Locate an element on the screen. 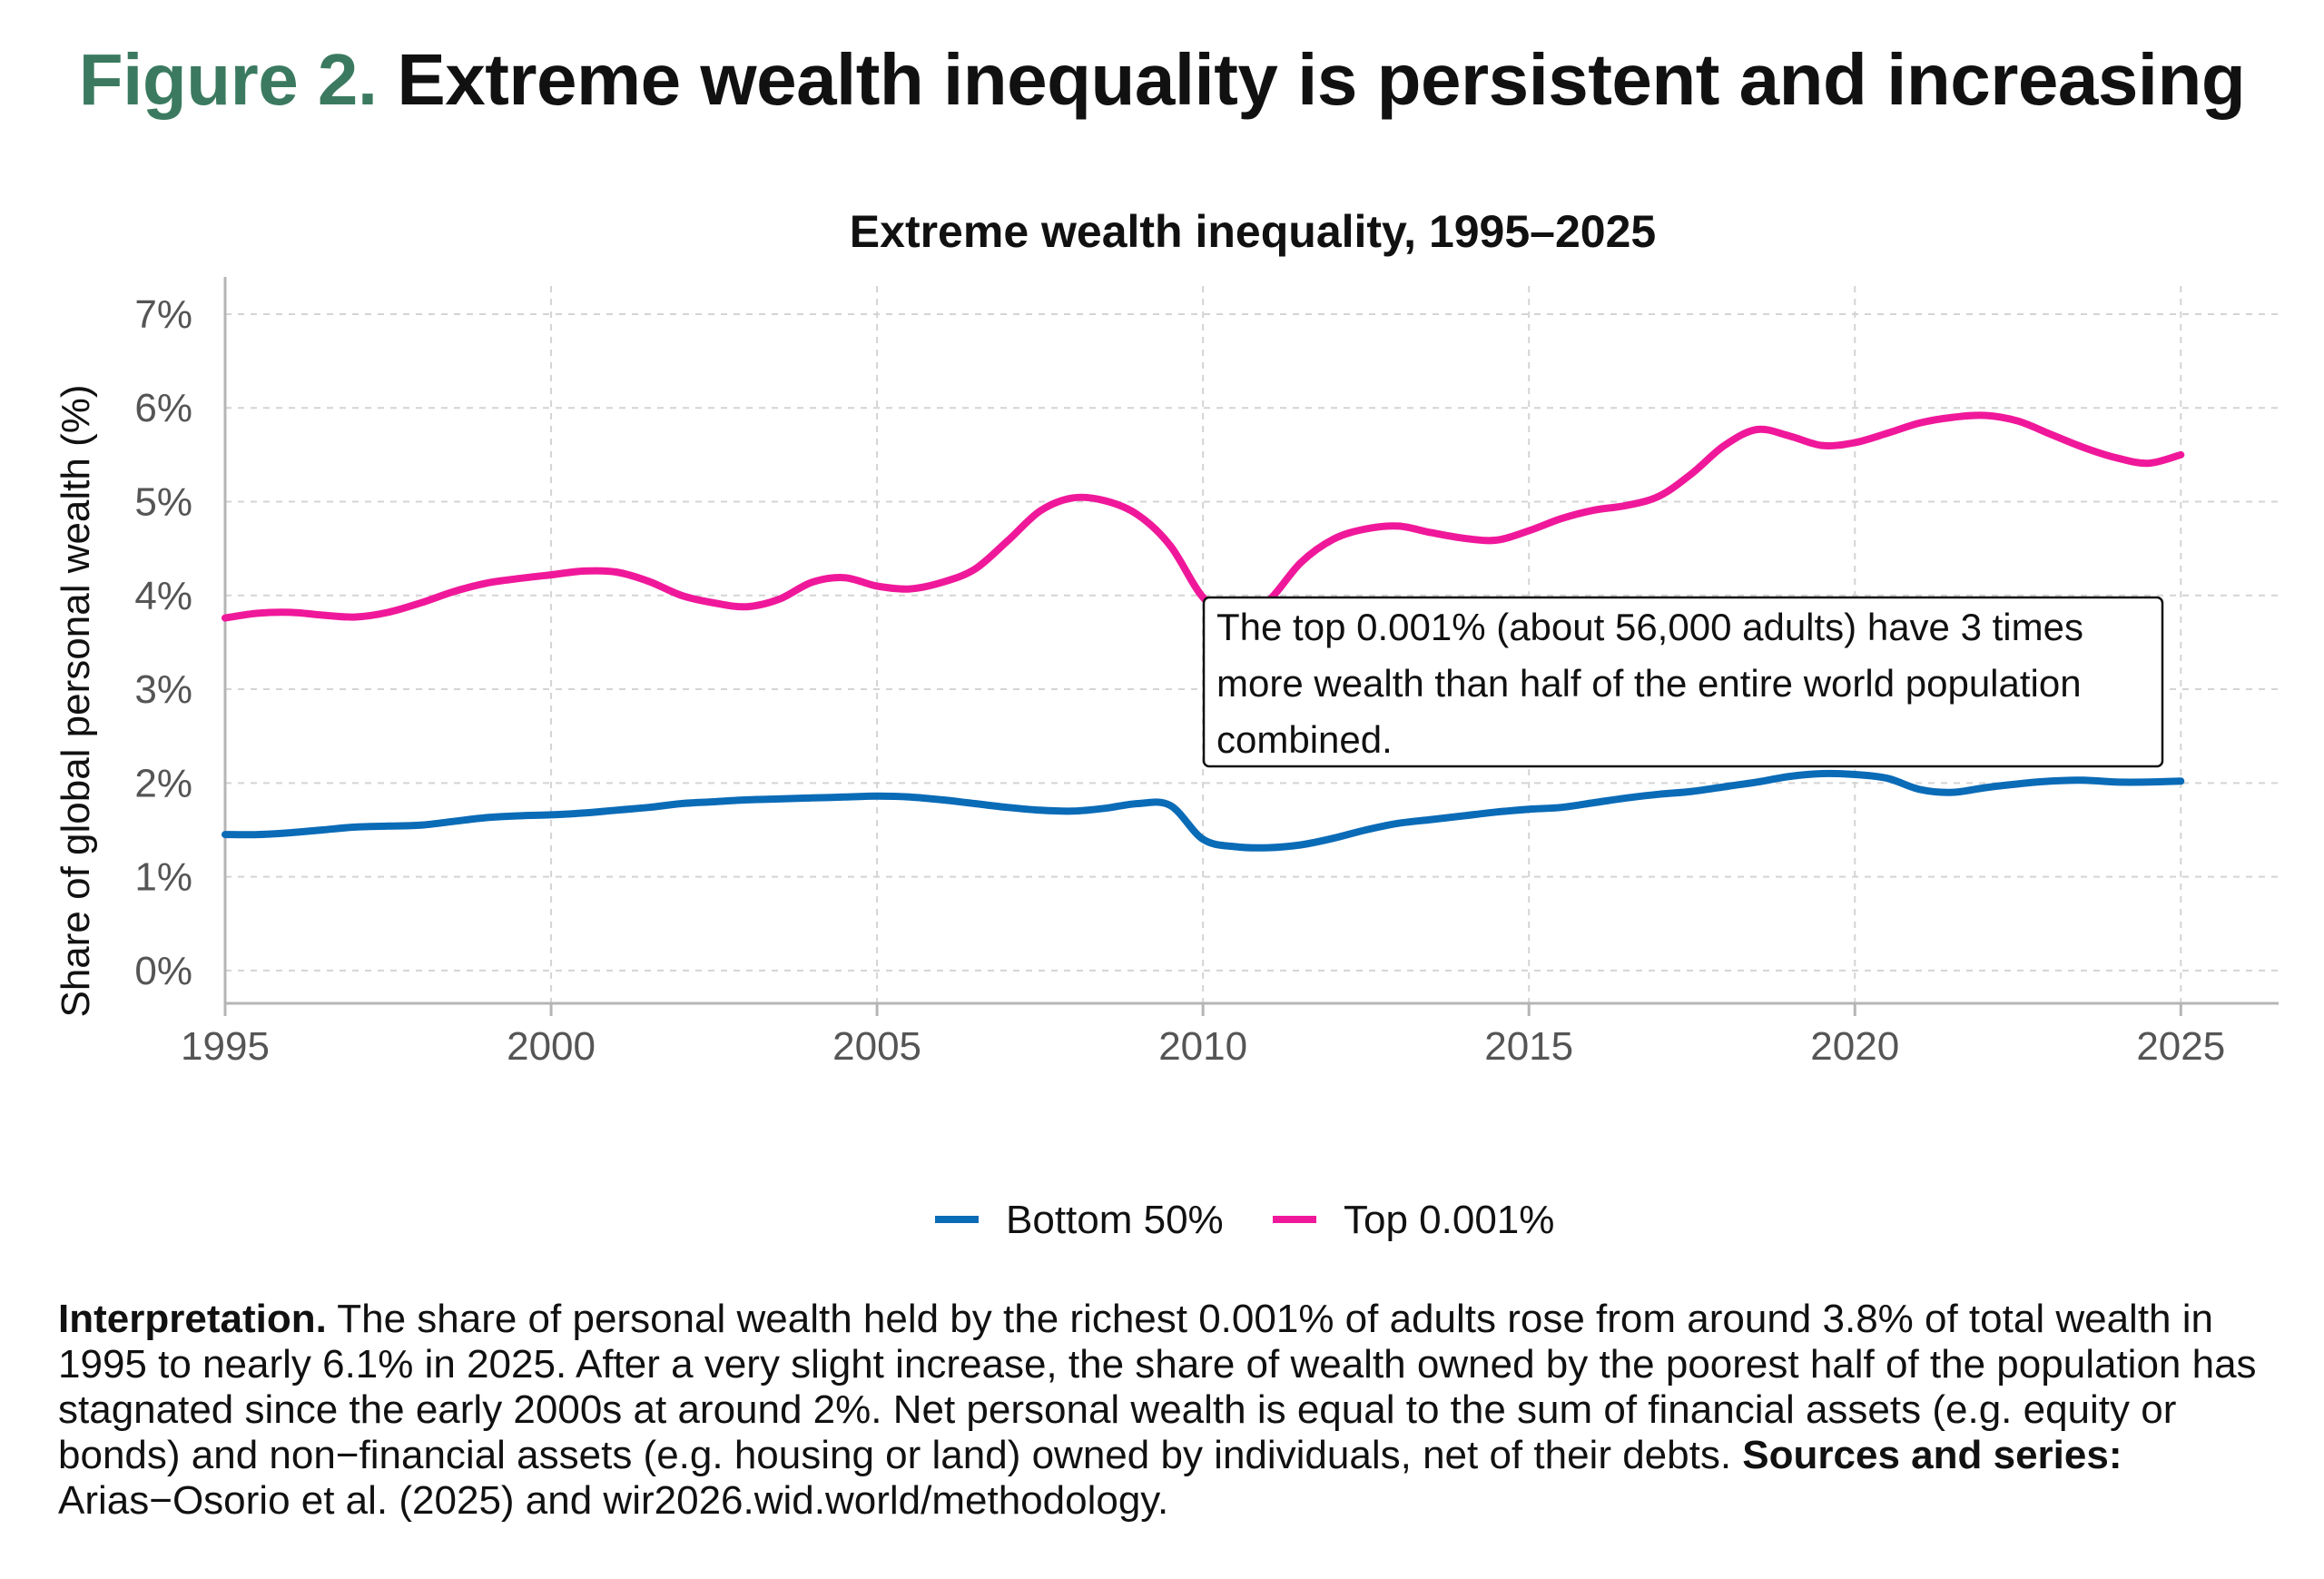 Image resolution: width=2324 pixels, height=1579 pixels. x-tick-label: 2015 is located at coordinates (1528, 1046).